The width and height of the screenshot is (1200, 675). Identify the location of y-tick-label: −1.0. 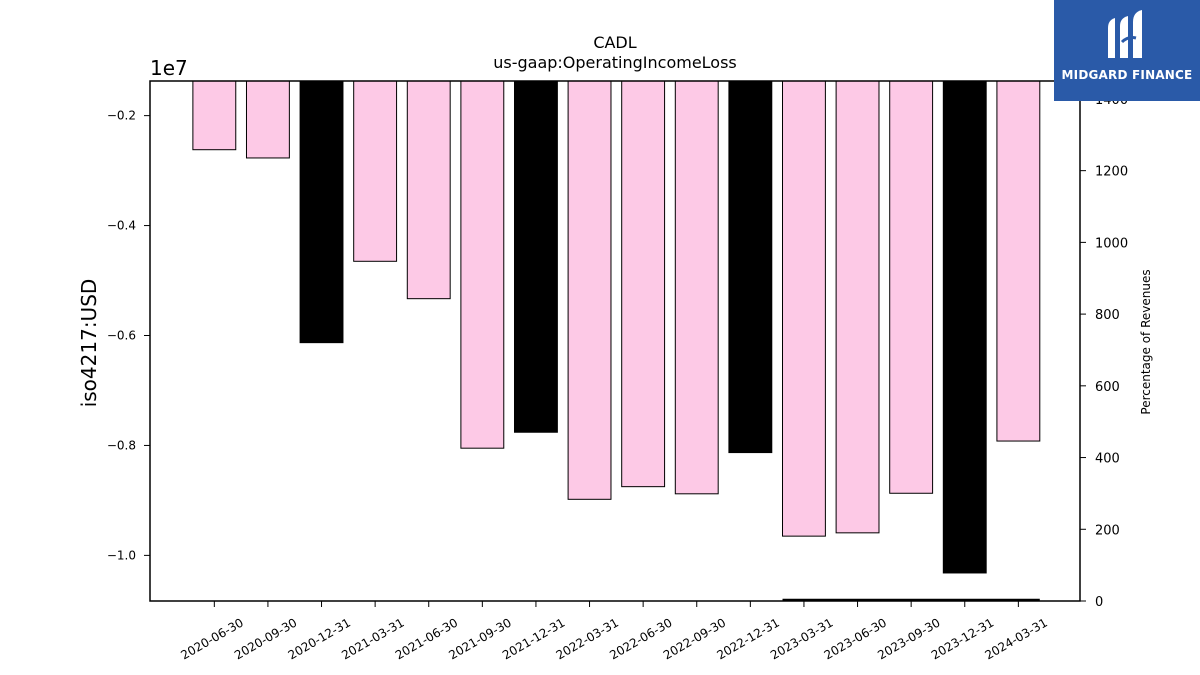
(121, 555).